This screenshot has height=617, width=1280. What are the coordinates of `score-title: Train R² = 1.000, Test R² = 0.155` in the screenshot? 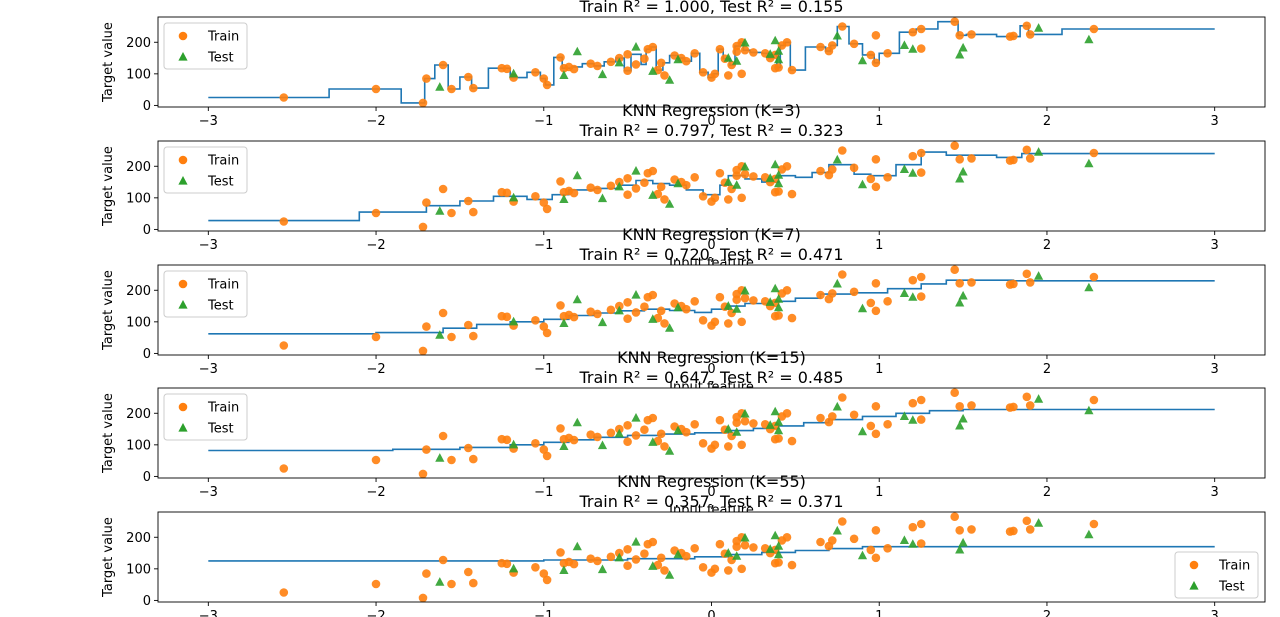 It's located at (710, 8).